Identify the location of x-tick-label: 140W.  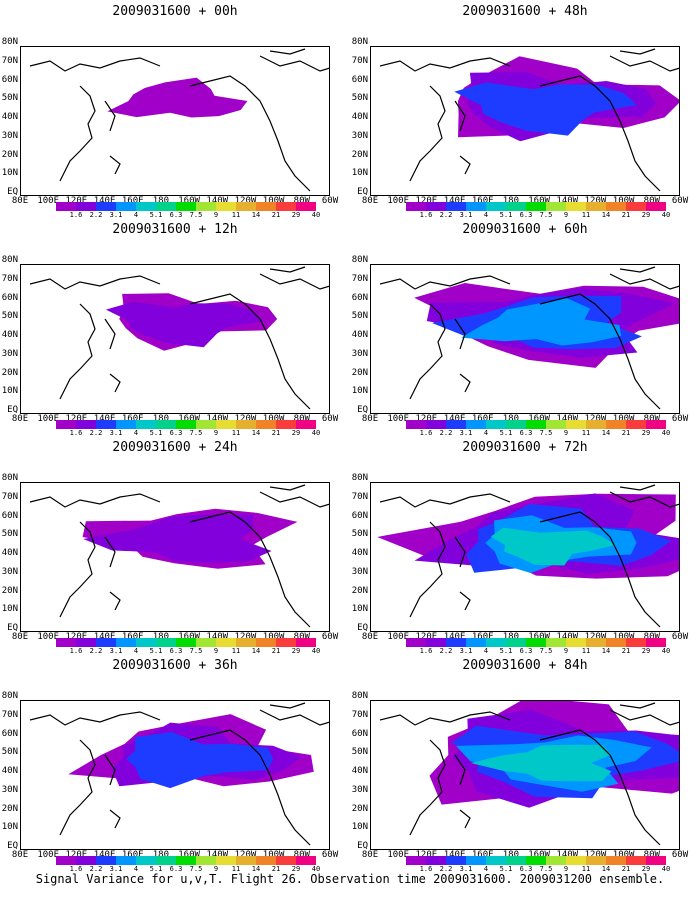
(217, 855).